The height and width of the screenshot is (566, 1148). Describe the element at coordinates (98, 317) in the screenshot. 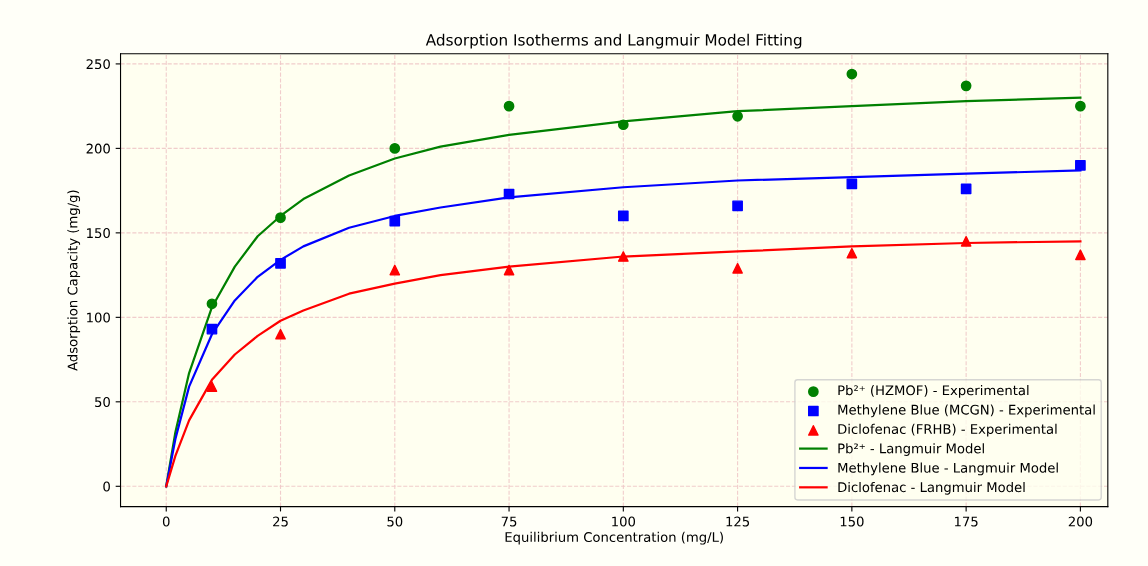

I see `y-tick-label: 100` at that location.